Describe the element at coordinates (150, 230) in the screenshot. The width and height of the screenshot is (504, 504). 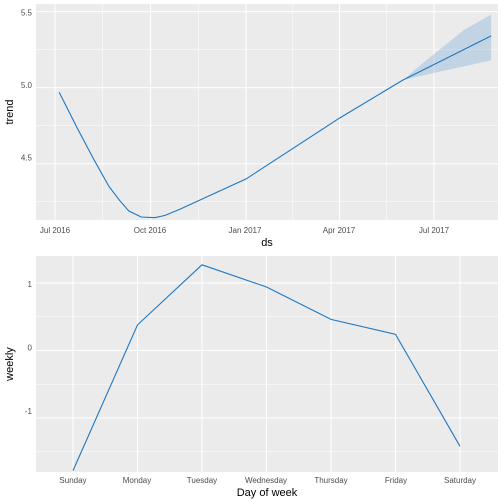
I see `trend-x-tick-label: Oct 2016` at that location.